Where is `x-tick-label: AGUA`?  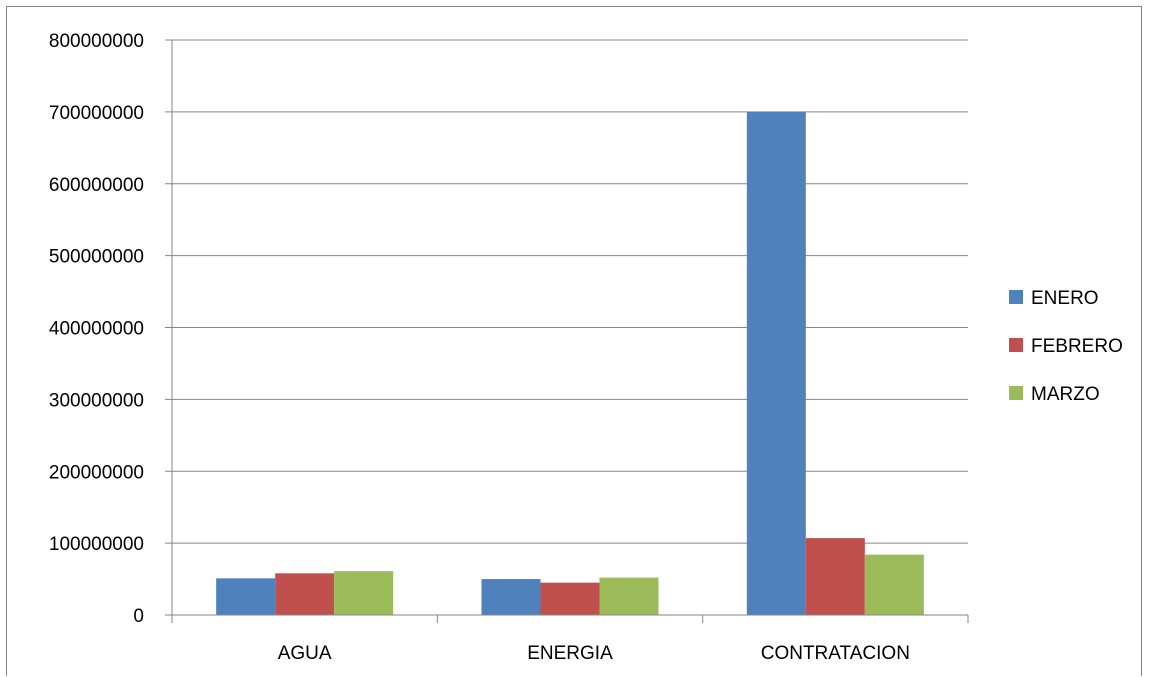 x-tick-label: AGUA is located at coordinates (305, 653).